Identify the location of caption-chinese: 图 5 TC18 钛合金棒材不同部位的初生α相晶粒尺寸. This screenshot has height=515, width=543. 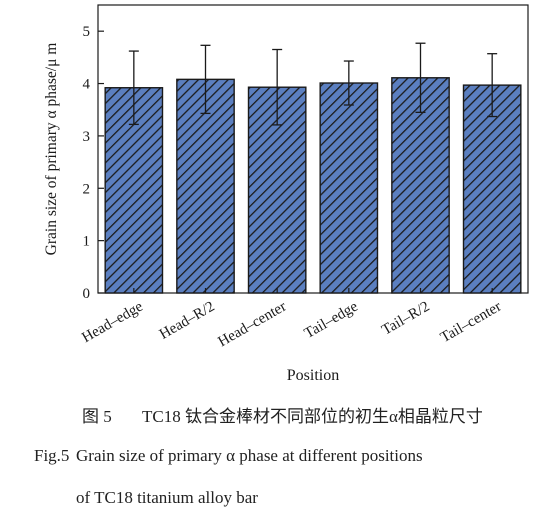
(282, 414).